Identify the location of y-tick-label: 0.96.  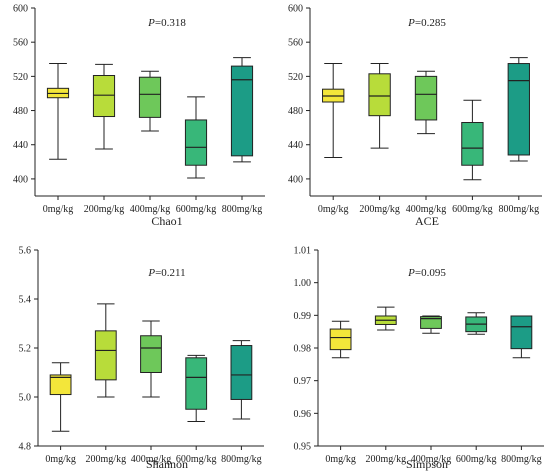
(303, 414).